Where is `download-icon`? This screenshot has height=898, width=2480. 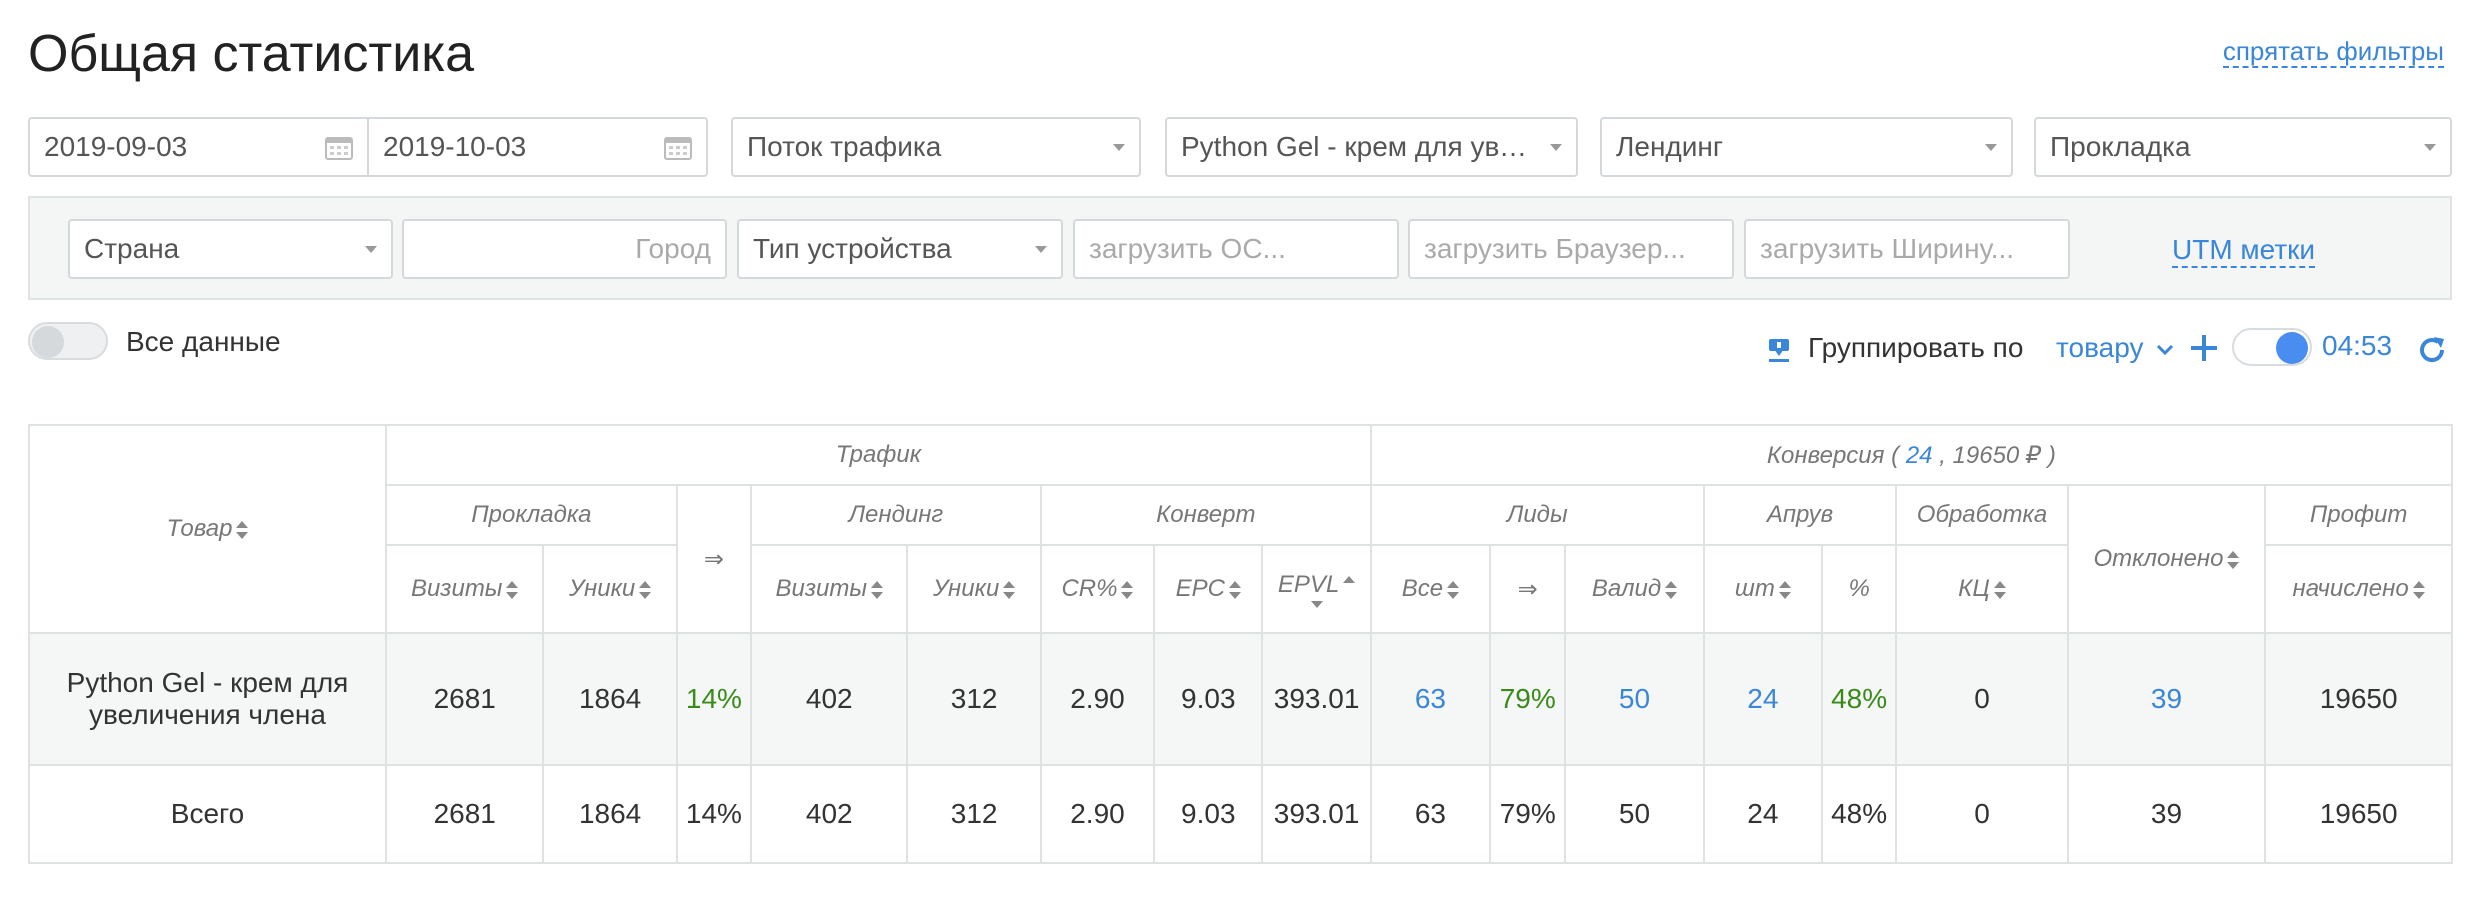 download-icon is located at coordinates (1779, 351).